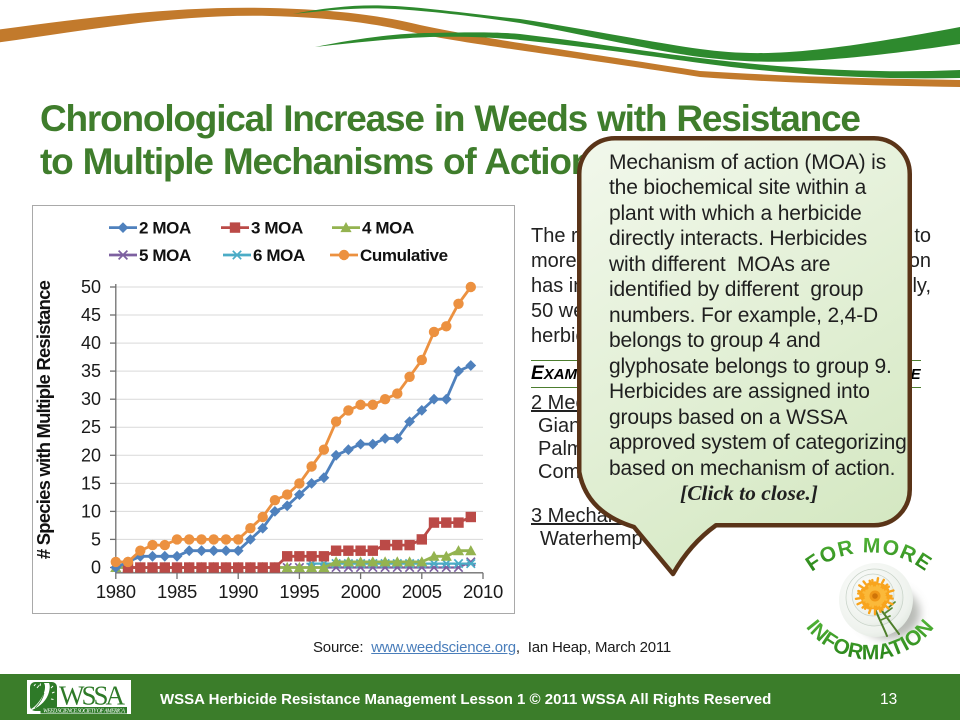 The height and width of the screenshot is (720, 960). Describe the element at coordinates (361, 591) in the screenshot. I see `svg-text: 2000` at that location.